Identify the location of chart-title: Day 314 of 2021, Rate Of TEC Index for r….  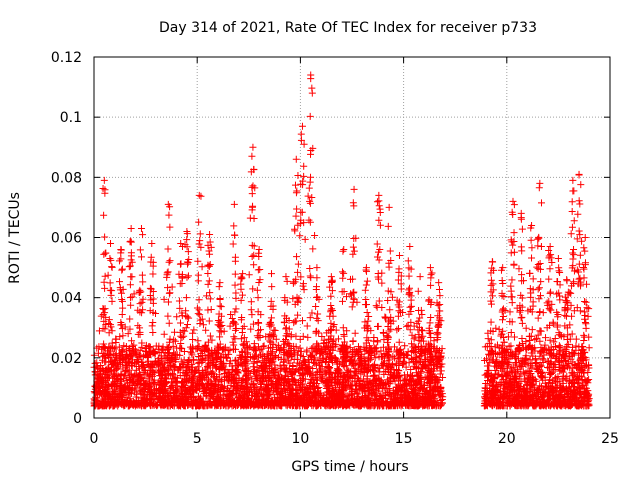
(348, 28).